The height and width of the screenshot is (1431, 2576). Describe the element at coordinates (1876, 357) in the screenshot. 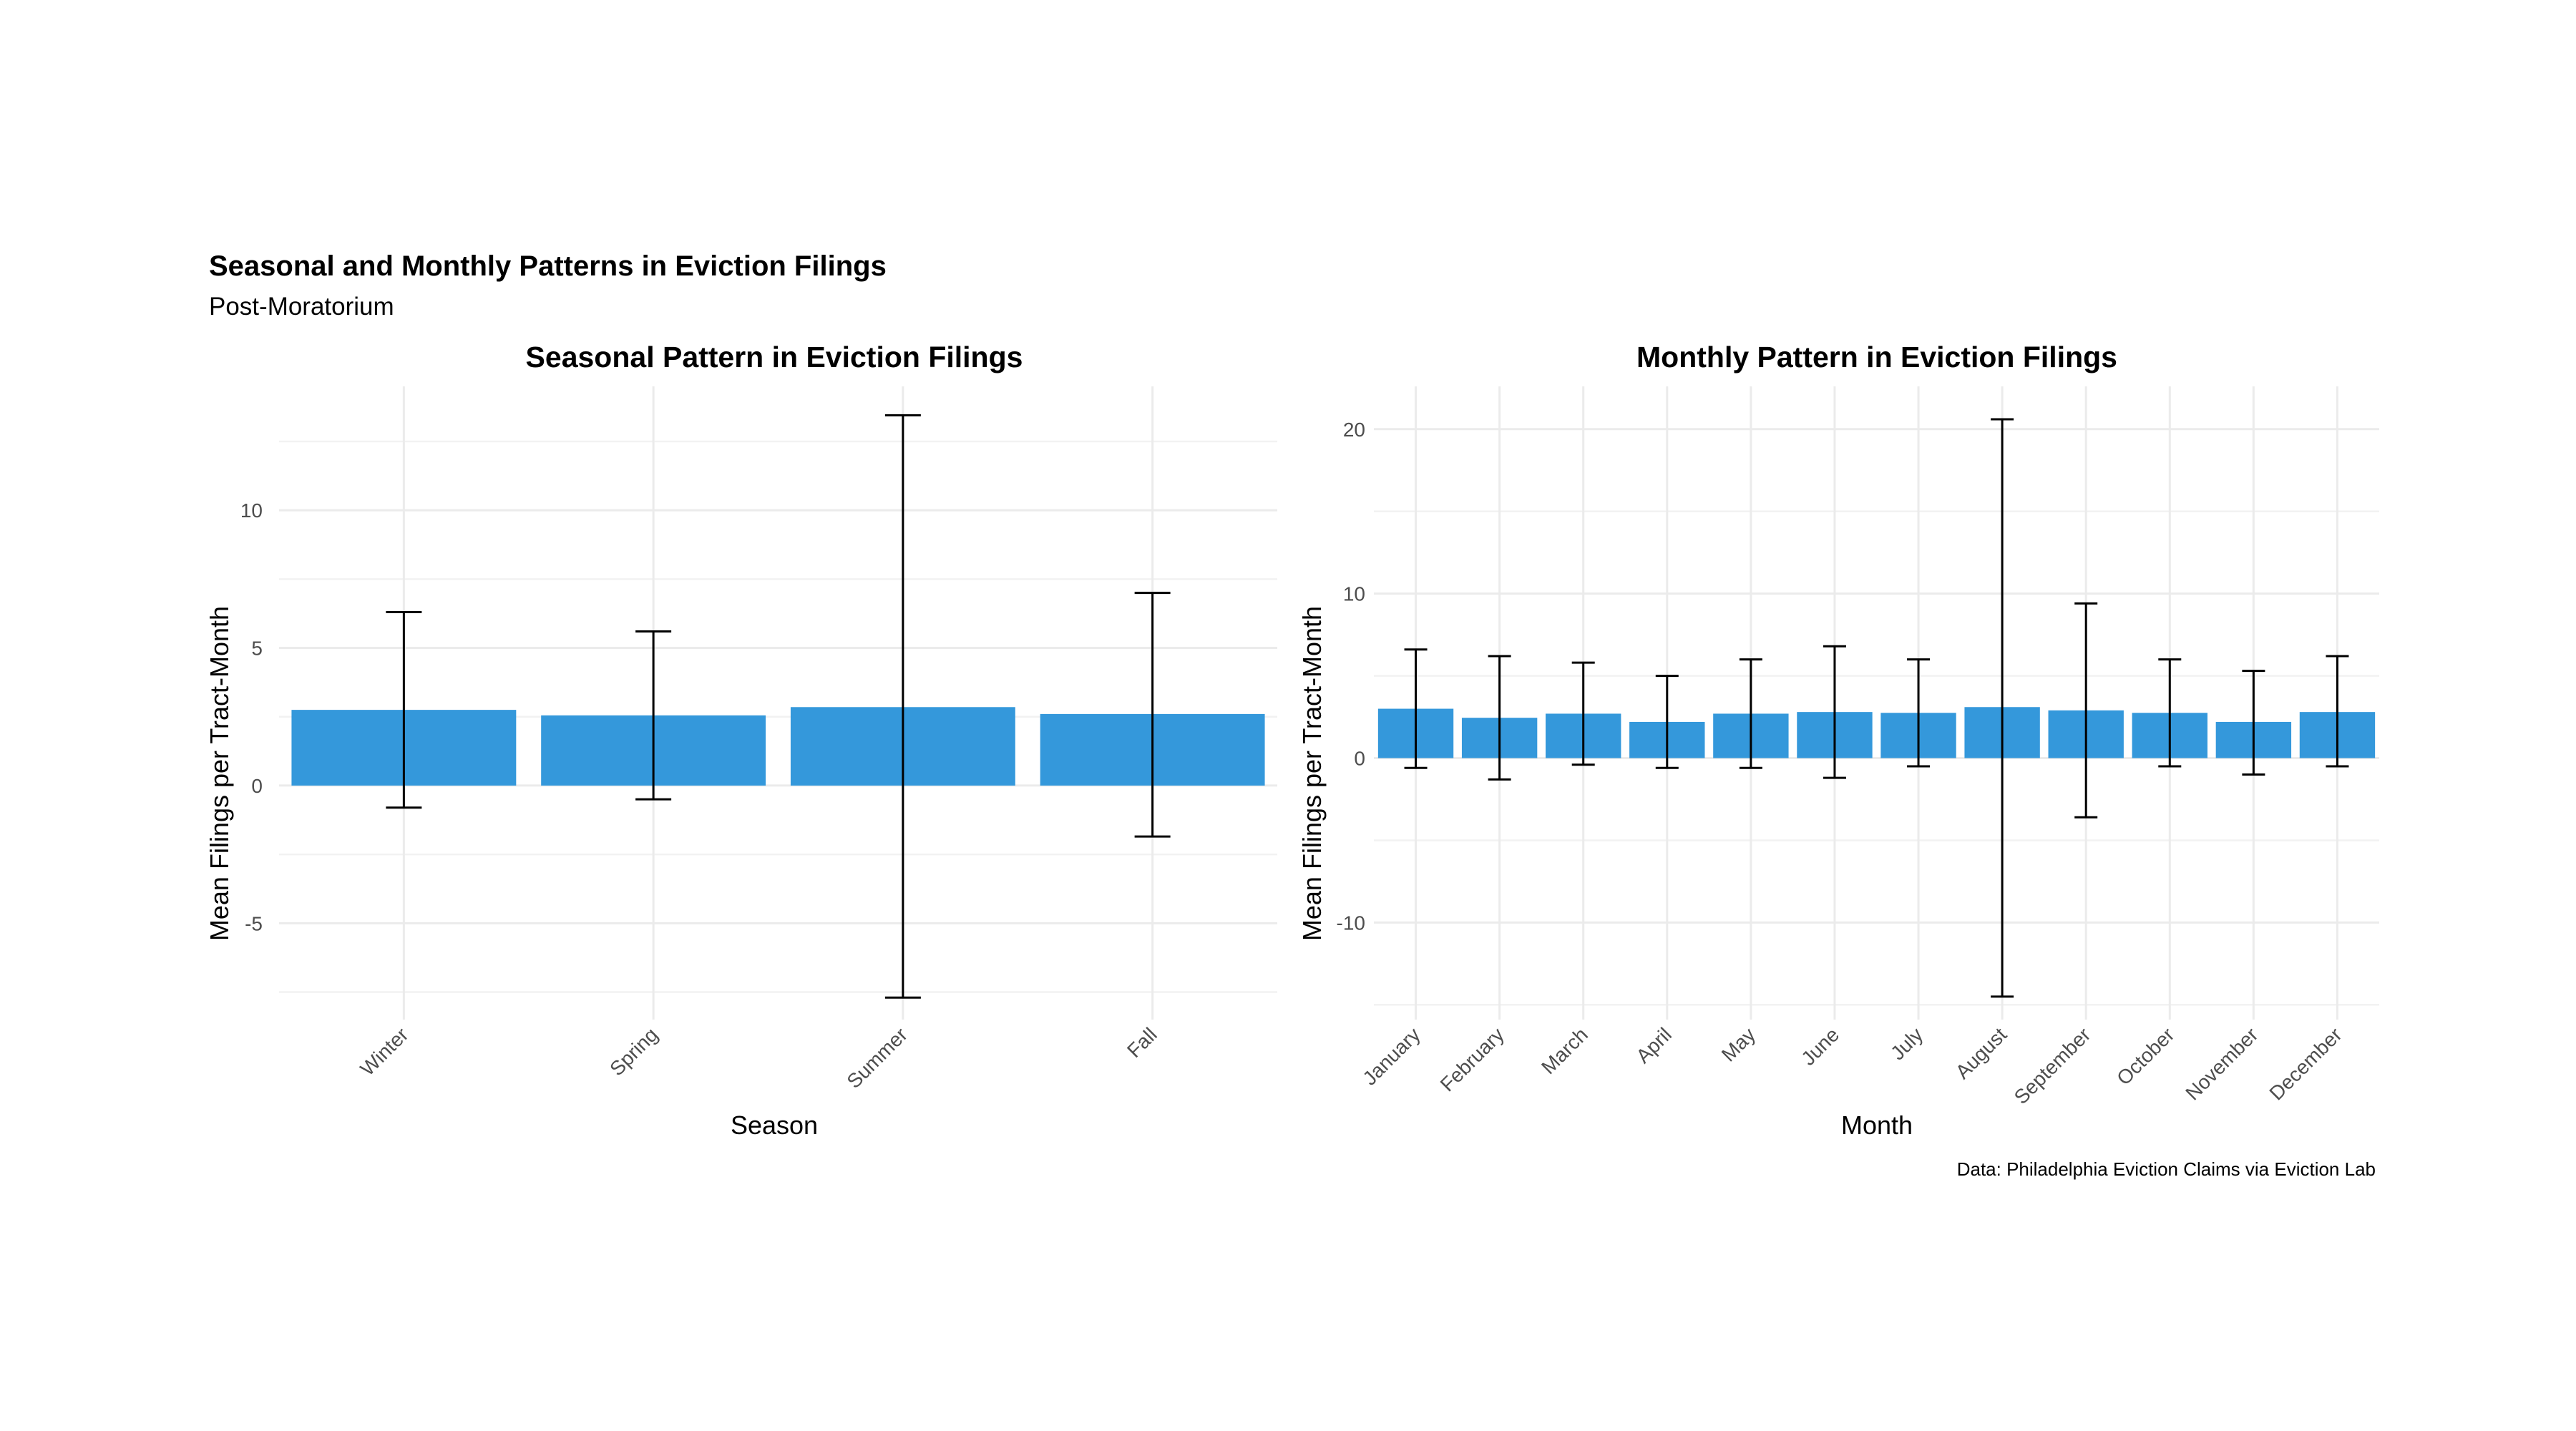

I see `monthly-chart-title: Monthly Pattern in Eviction Filings` at that location.